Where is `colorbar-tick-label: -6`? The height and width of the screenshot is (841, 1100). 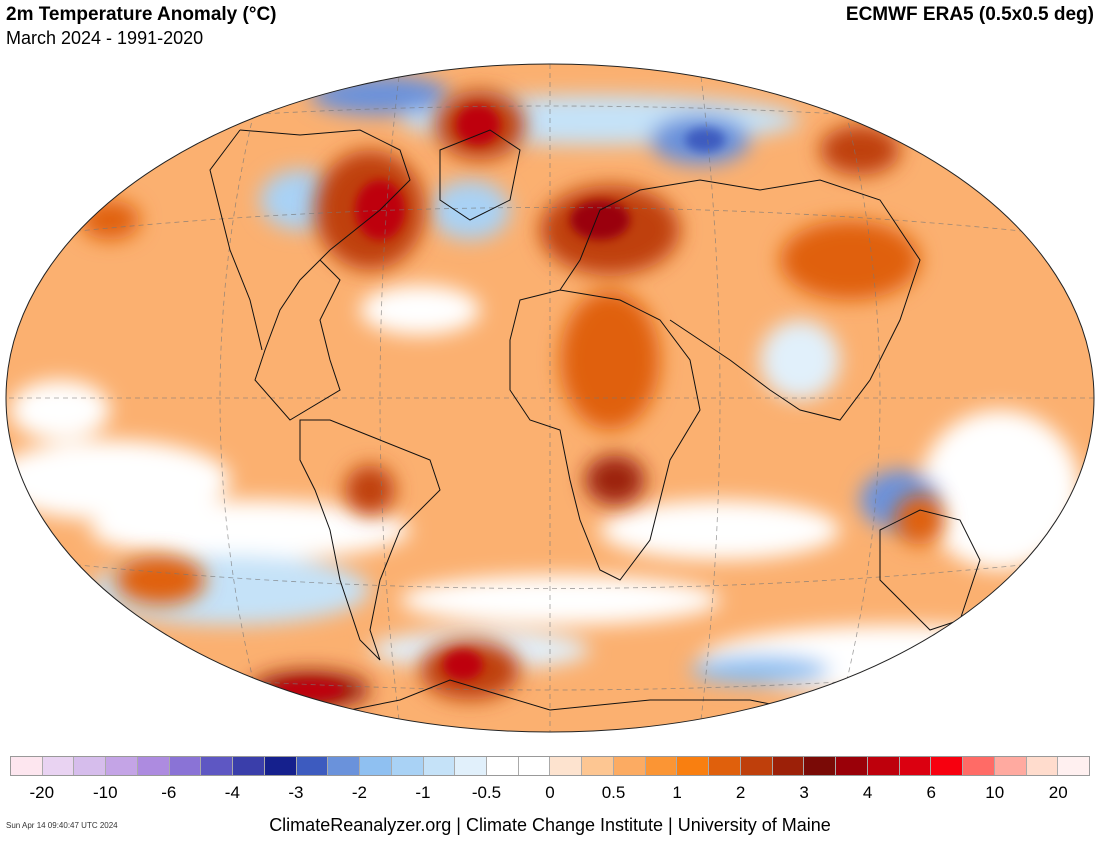
colorbar-tick-label: -6 is located at coordinates (169, 792).